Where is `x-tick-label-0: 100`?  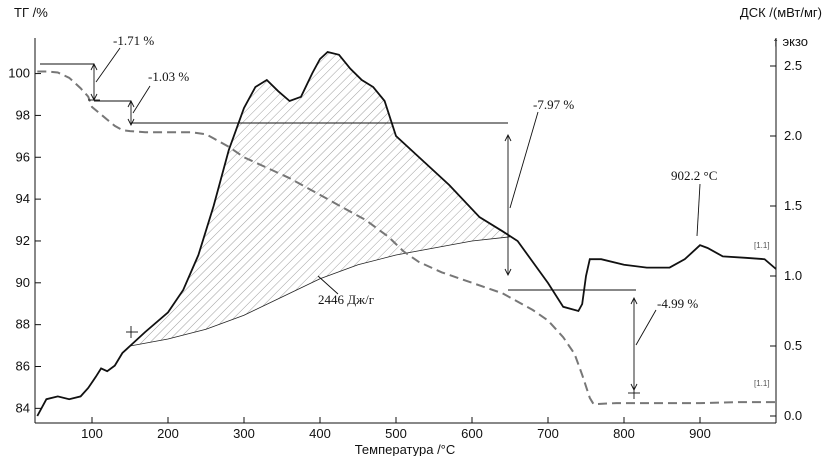
x-tick-label-0: 100 is located at coordinates (92, 433).